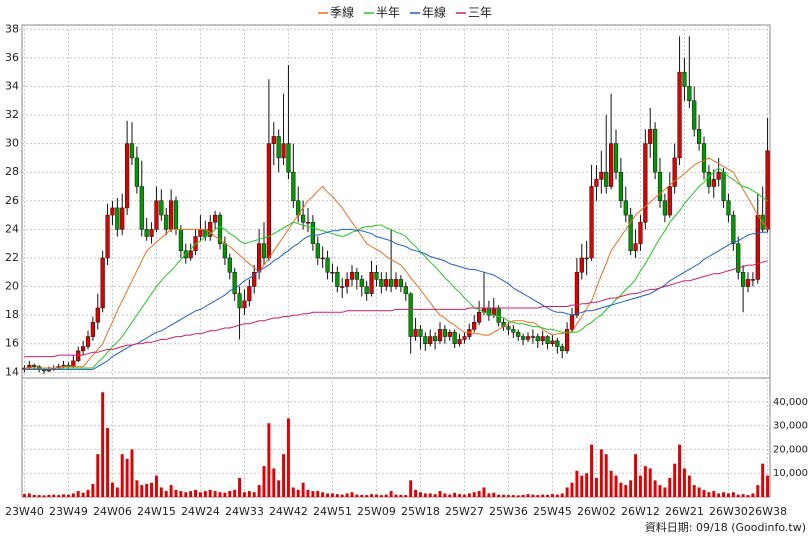 Image resolution: width=808 pixels, height=540 pixels. I want to click on y-tick-label: 32, so click(12, 114).